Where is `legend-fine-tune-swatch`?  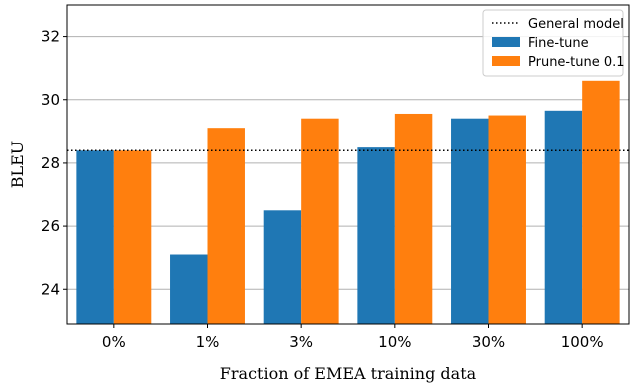 legend-fine-tune-swatch is located at coordinates (506, 42).